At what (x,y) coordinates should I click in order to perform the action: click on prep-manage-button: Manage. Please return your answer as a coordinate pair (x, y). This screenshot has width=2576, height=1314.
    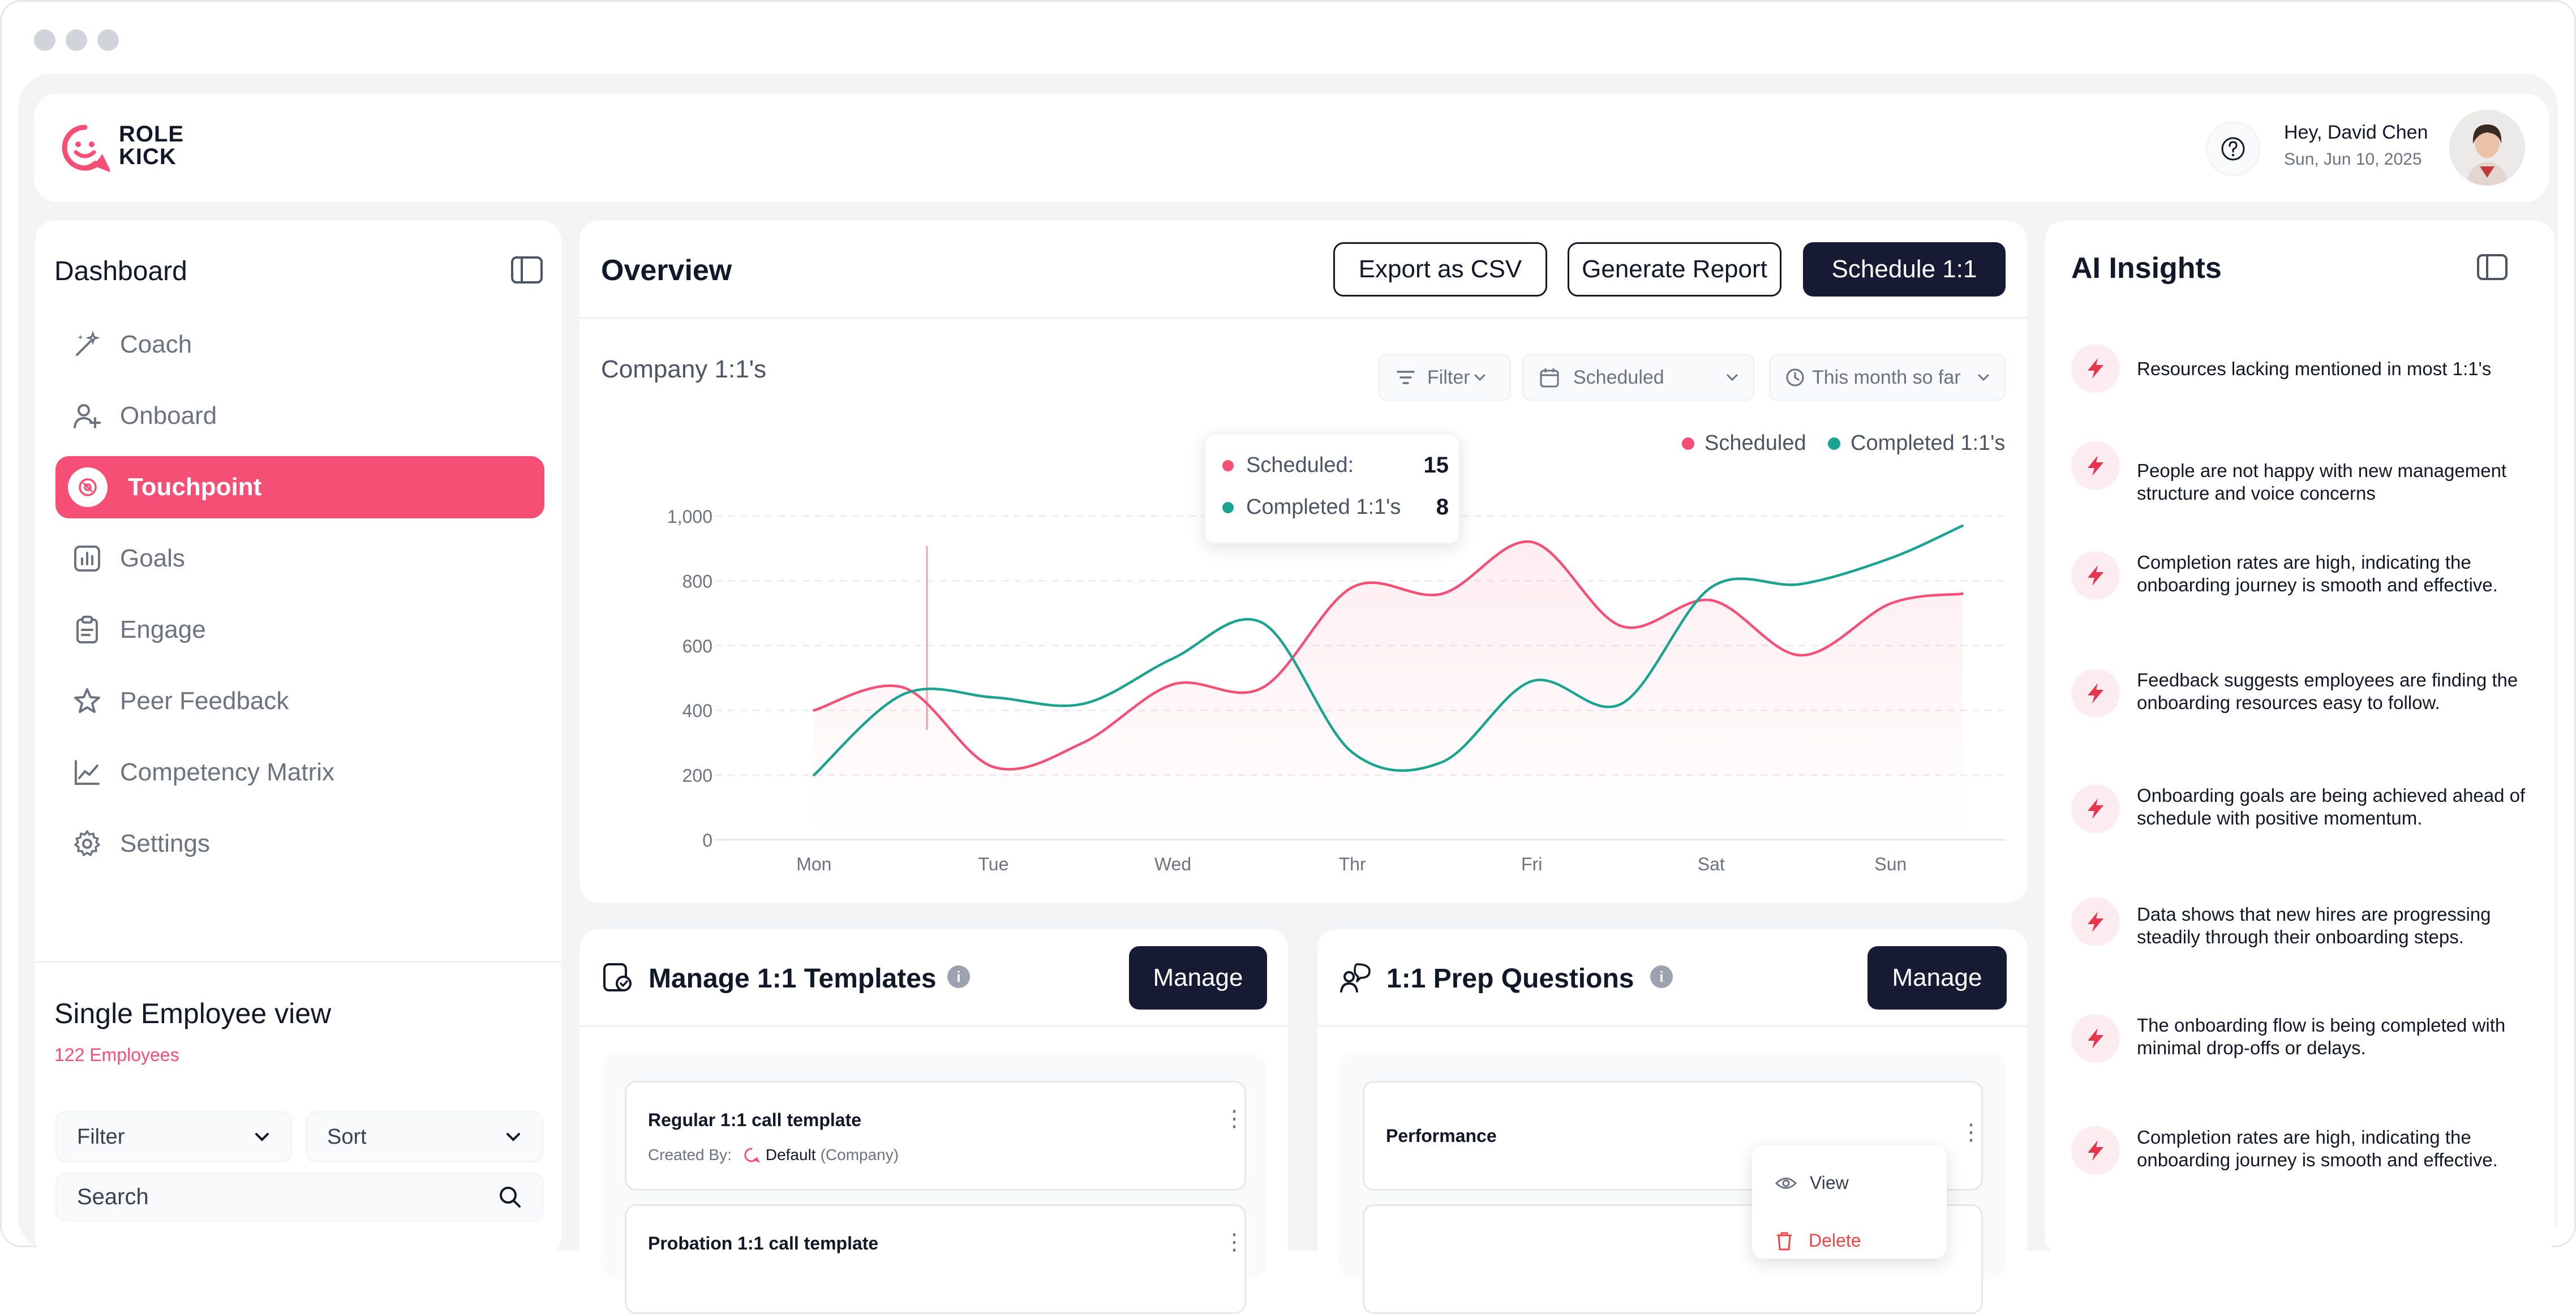
    Looking at the image, I should click on (1937, 978).